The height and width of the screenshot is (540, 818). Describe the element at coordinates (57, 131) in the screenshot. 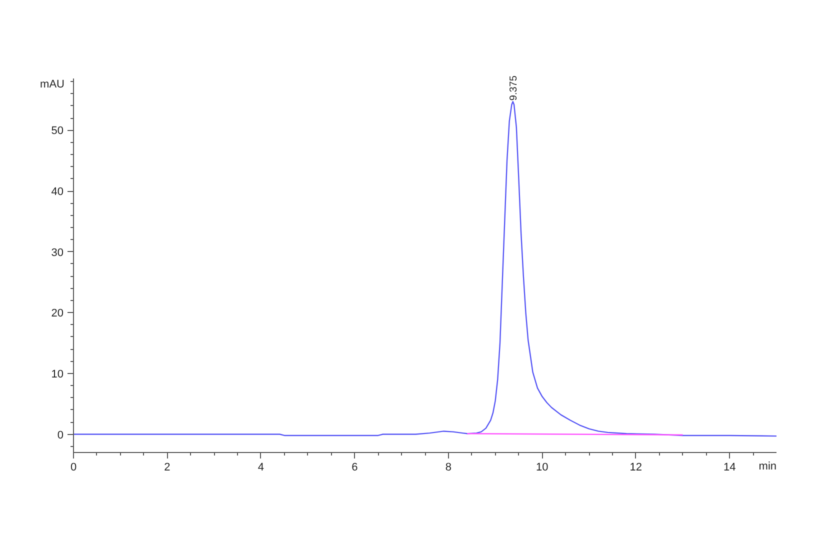

I see `y-tick-label: 50` at that location.